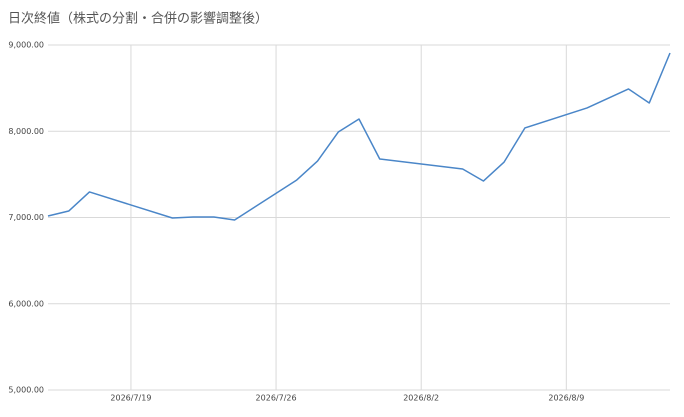  I want to click on y-tick-label: 5,000.00, so click(26, 390).